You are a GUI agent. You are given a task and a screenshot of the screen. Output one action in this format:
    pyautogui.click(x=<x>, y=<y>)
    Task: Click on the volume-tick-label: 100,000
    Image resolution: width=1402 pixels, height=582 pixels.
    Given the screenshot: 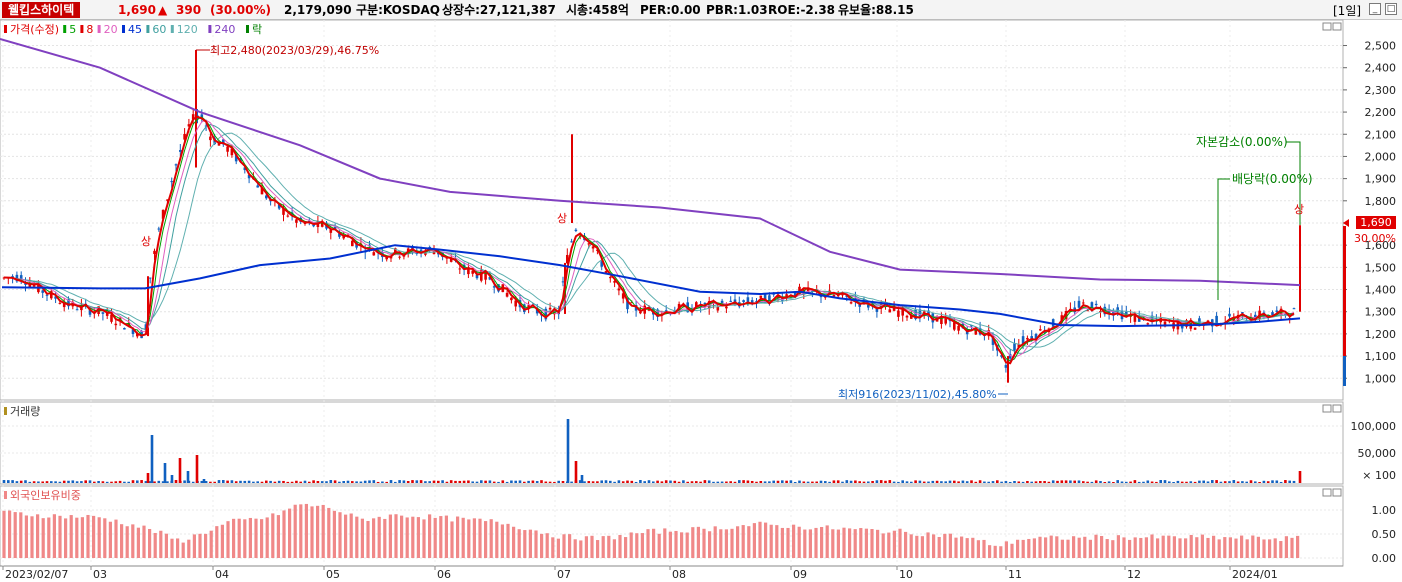 What is the action you would take?
    pyautogui.click(x=1374, y=426)
    